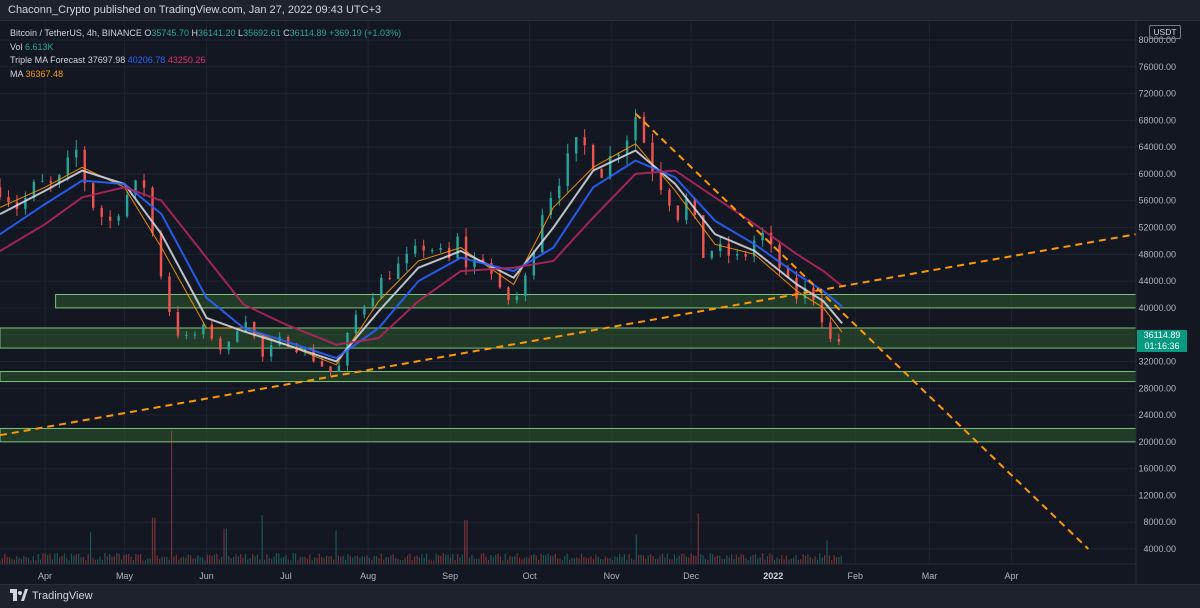 The height and width of the screenshot is (608, 1200). What do you see at coordinates (450, 576) in the screenshot?
I see `x-tick-label: Sep` at bounding box center [450, 576].